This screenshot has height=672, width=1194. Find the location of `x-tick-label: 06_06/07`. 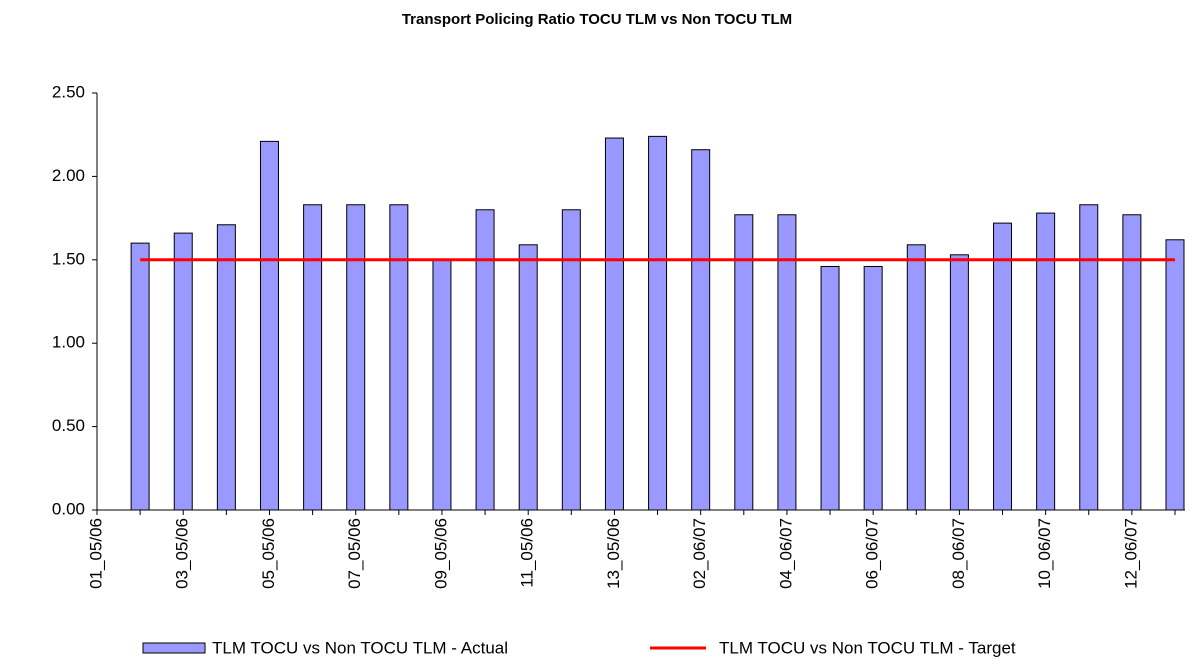

x-tick-label: 06_06/07 is located at coordinates (872, 553).